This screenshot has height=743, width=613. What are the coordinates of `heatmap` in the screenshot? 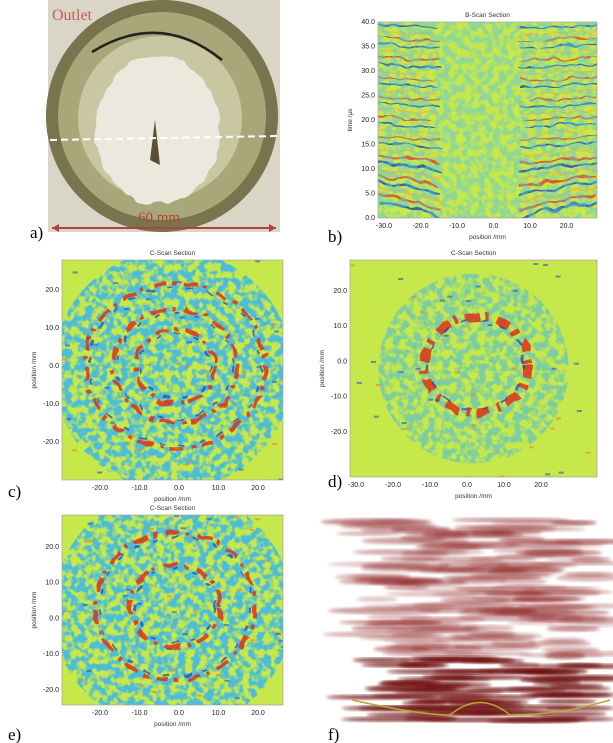 It's located at (473, 368).